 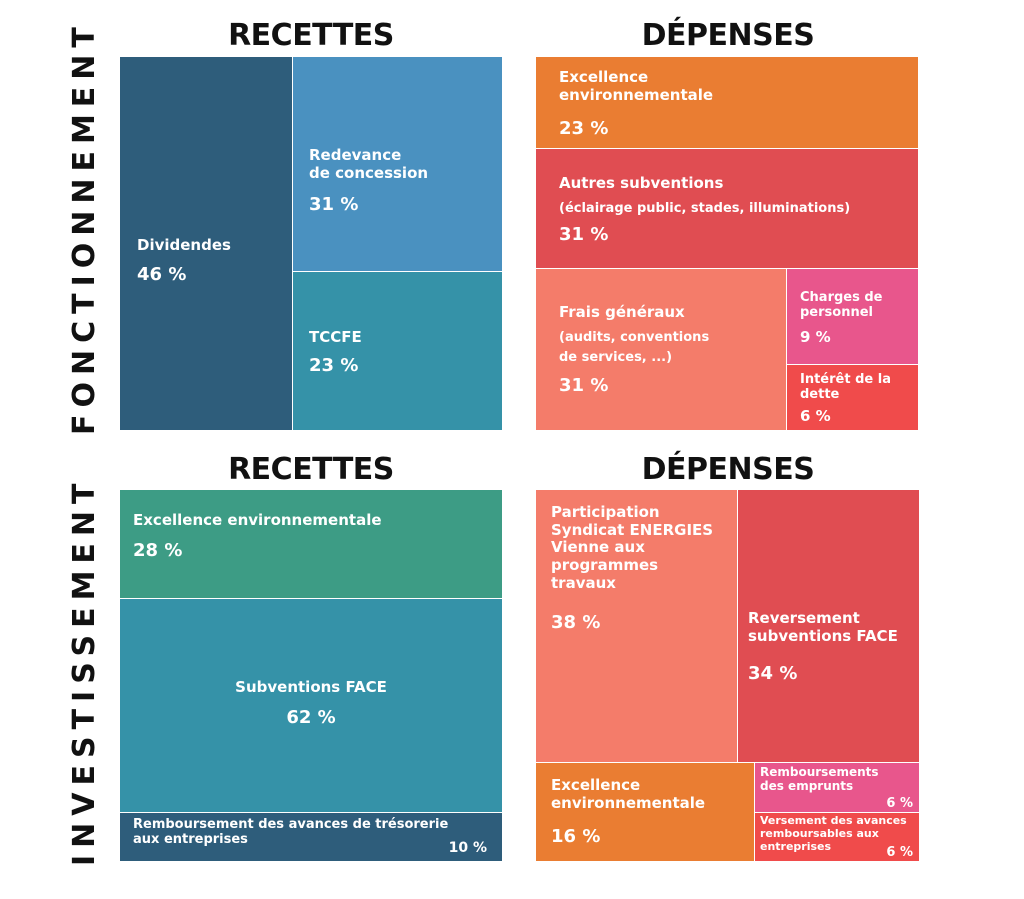 I want to click on tile-value: 38 %, so click(x=576, y=622).